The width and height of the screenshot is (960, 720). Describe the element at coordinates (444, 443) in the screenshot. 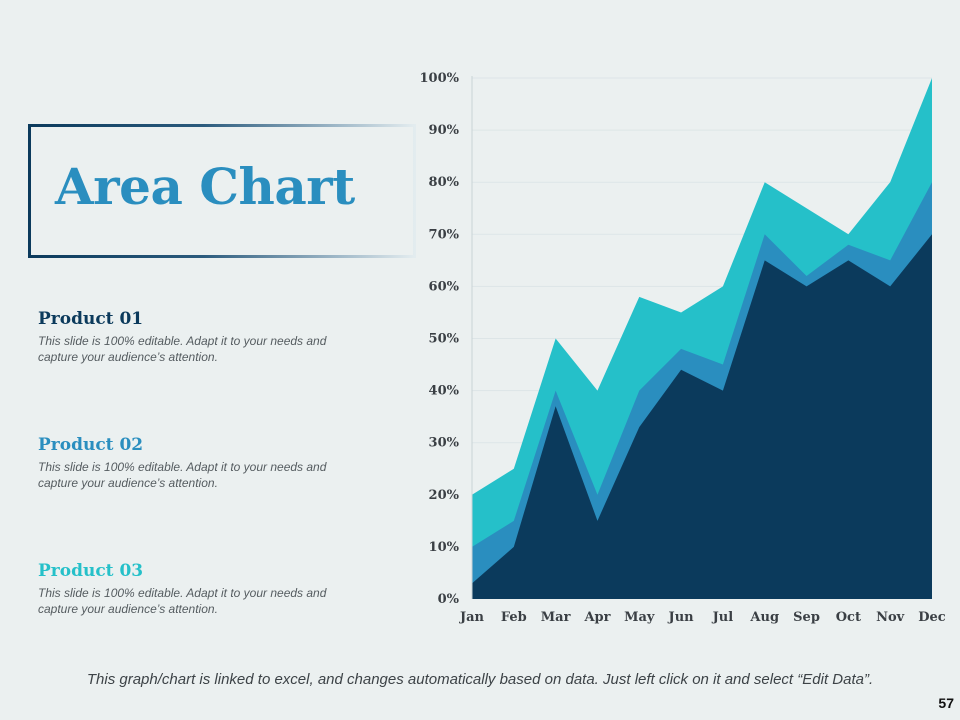

I see `y-tick-label: 30%` at that location.